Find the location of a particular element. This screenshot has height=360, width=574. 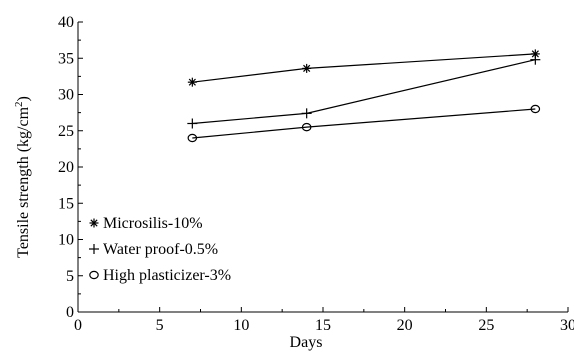

x-tick-label: 20 is located at coordinates (405, 325).